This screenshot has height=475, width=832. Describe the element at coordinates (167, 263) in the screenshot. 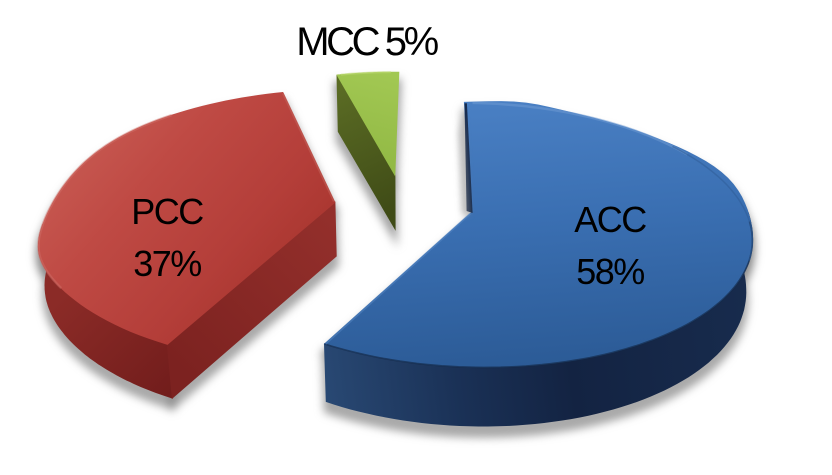

I see `svg-text: 37%` at that location.